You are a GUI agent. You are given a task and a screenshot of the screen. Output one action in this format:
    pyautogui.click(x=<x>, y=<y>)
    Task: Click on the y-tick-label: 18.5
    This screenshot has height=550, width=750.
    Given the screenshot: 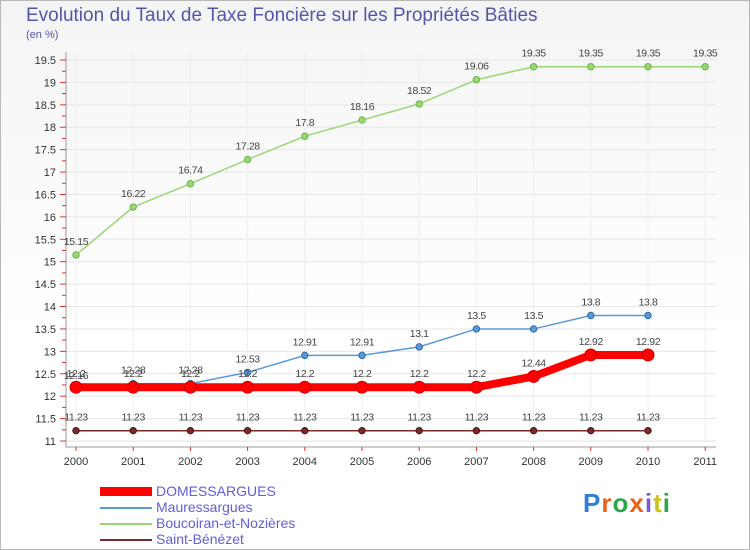 What is the action you would take?
    pyautogui.click(x=45, y=106)
    